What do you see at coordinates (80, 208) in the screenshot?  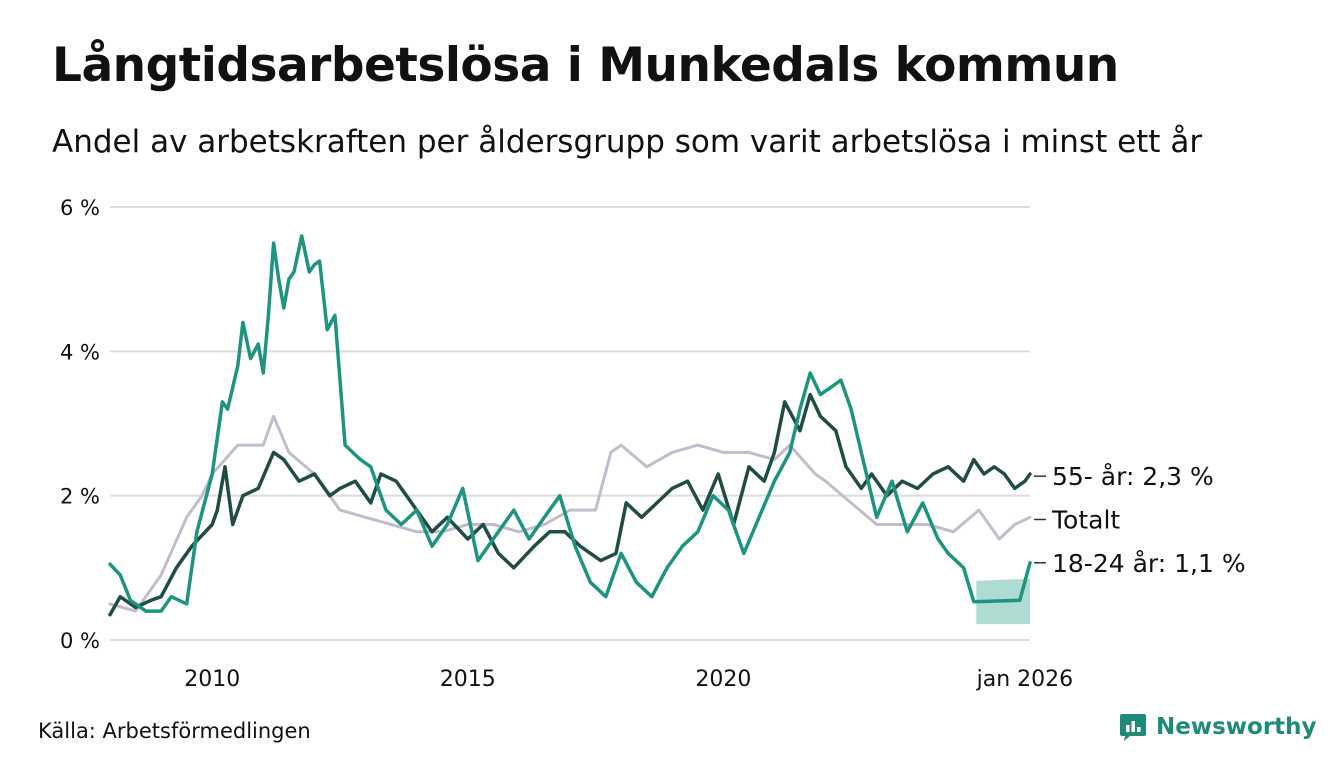 I see `y-tick-label: 6 %` at bounding box center [80, 208].